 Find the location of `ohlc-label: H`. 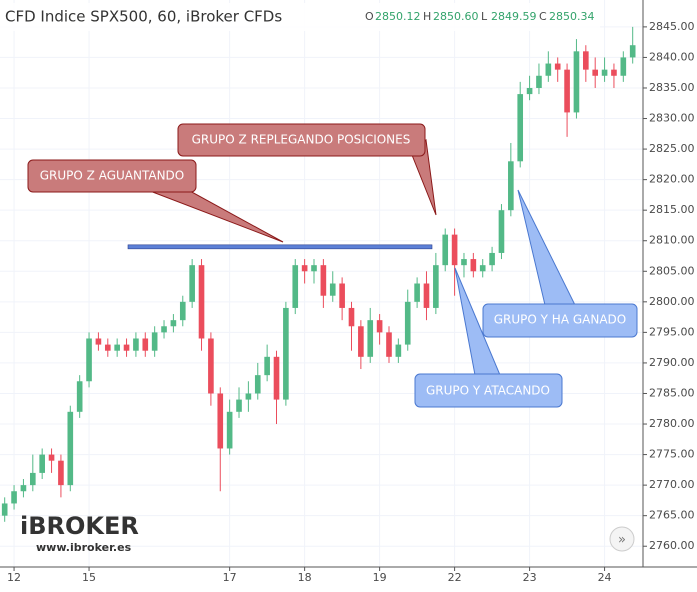

ohlc-label: H is located at coordinates (427, 16).